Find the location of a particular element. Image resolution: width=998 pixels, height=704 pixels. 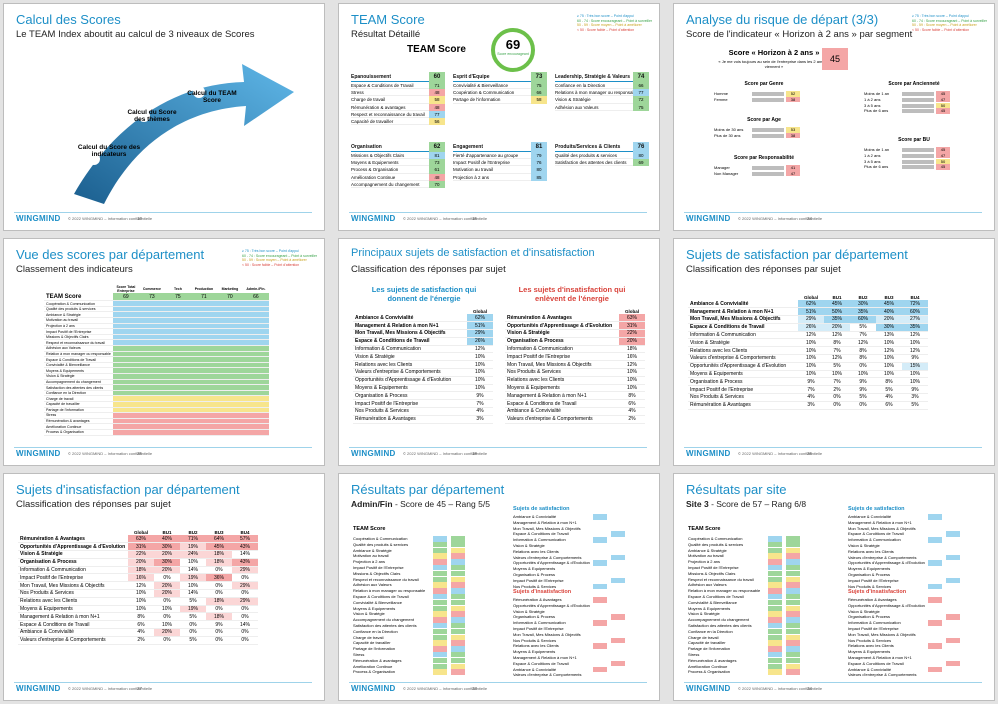

dept-value: 14% is located at coordinates (193, 593).